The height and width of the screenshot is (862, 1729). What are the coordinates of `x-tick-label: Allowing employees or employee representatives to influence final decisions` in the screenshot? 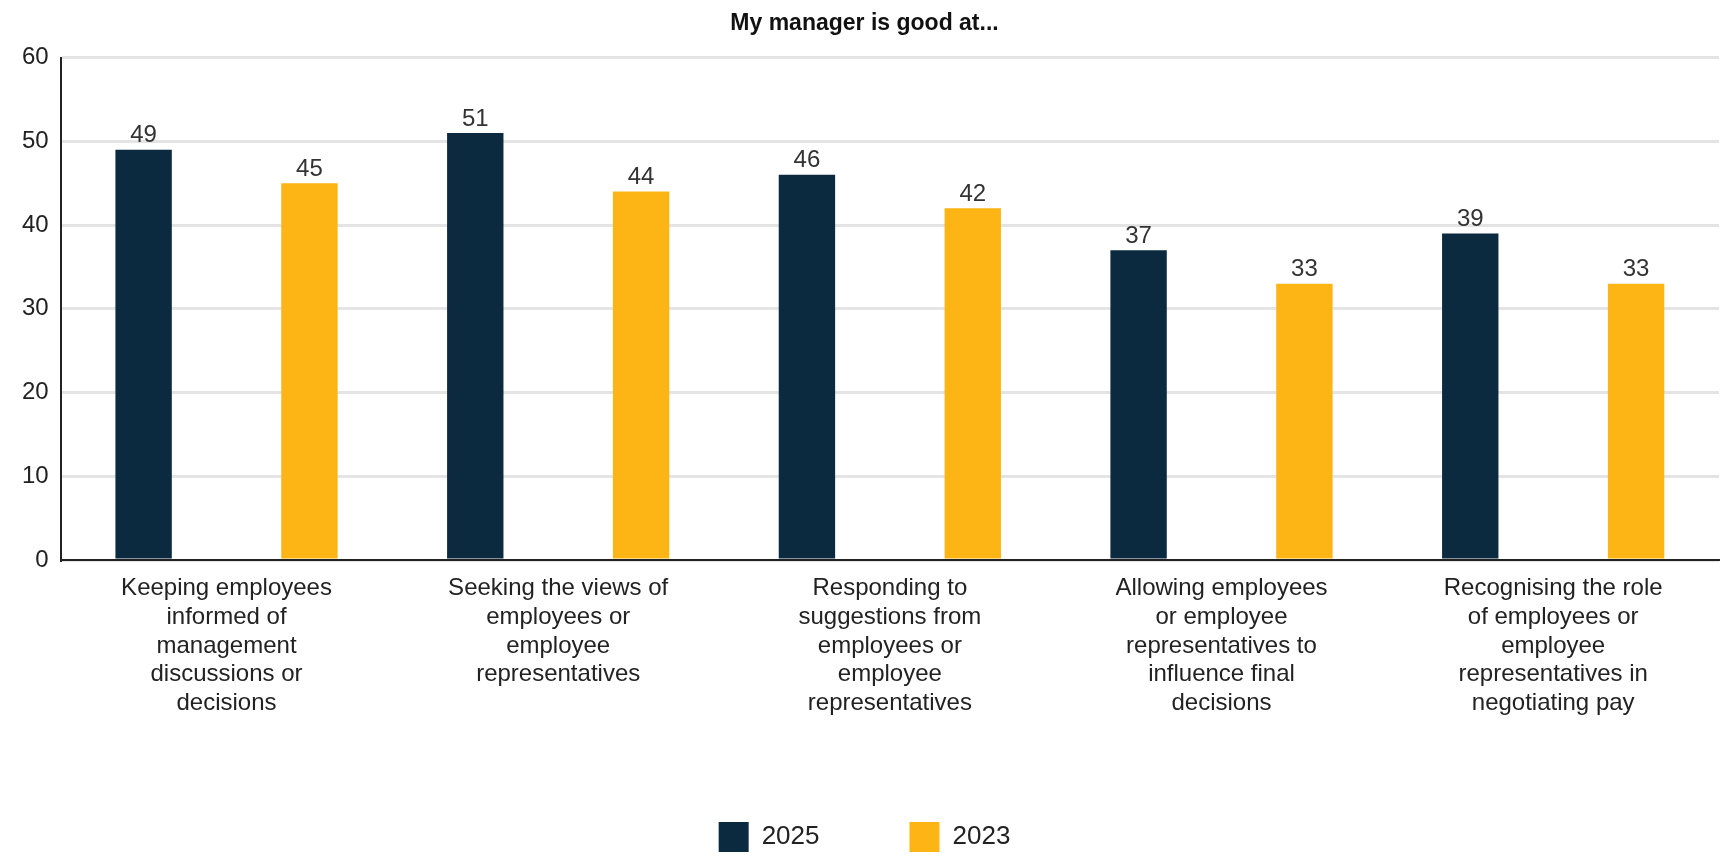 It's located at (1221, 644).